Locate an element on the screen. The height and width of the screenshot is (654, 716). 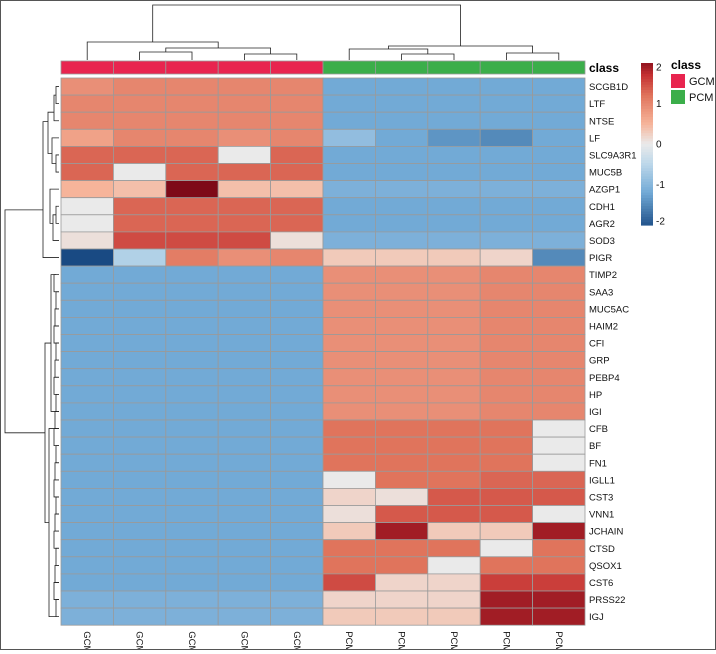
row-label: FN1 is located at coordinates (598, 463).